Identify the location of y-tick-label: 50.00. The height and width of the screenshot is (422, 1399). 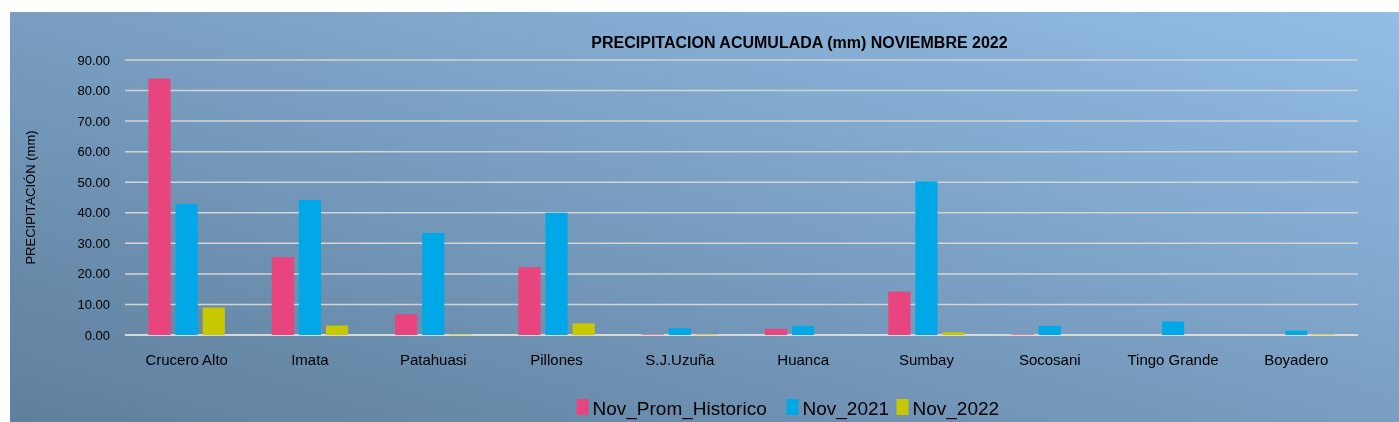
(93, 182).